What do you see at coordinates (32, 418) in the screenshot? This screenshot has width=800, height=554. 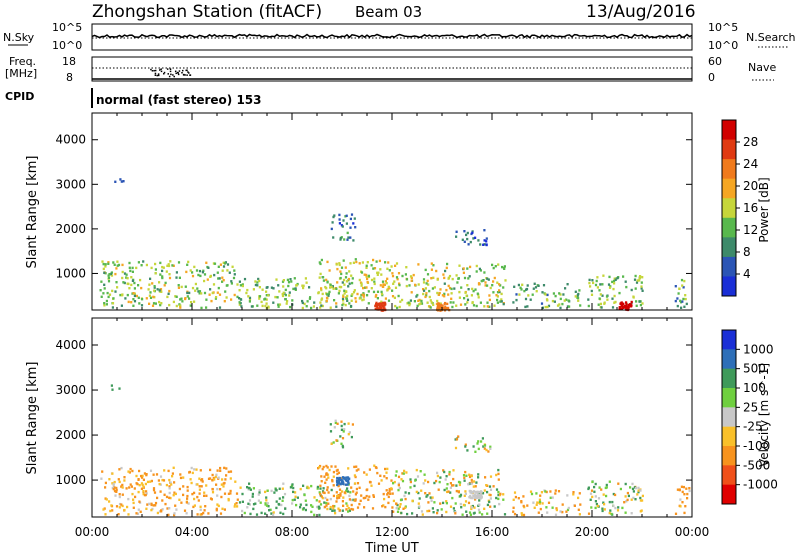 I see `velocity-y-axis-title: Slant Range [km]` at bounding box center [32, 418].